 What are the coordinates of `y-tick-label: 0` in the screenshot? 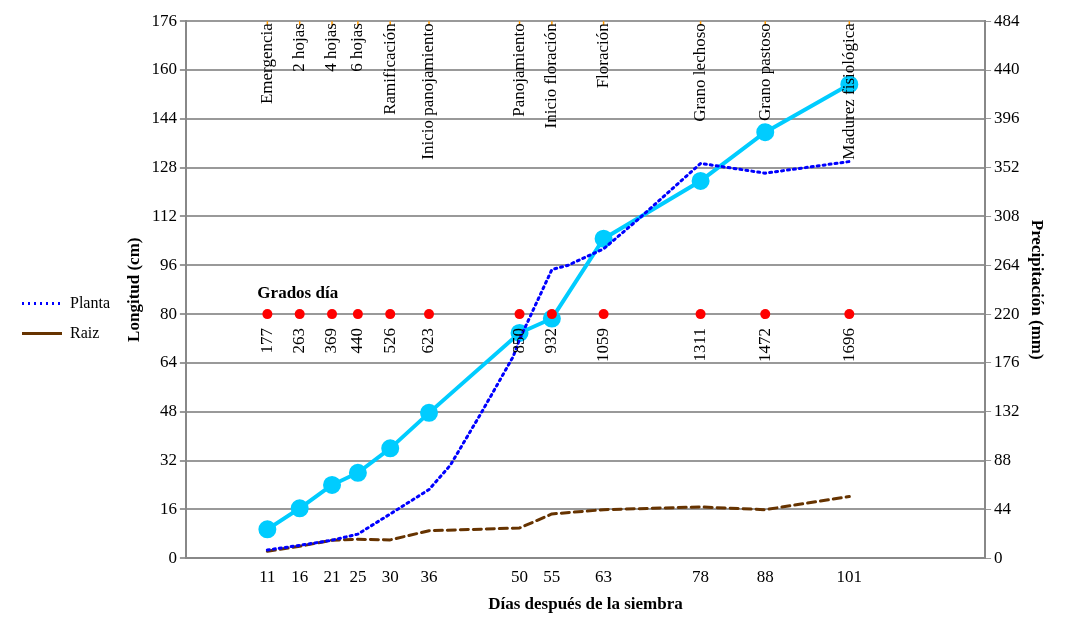 It's located at (172, 557).